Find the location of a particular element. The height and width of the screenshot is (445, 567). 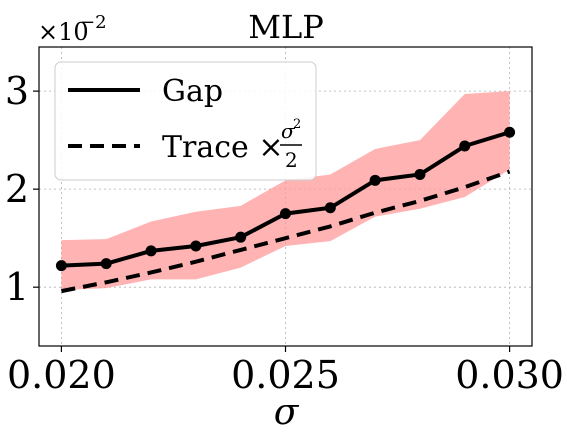

x-tick-label-1: 0.025 is located at coordinates (285, 375).